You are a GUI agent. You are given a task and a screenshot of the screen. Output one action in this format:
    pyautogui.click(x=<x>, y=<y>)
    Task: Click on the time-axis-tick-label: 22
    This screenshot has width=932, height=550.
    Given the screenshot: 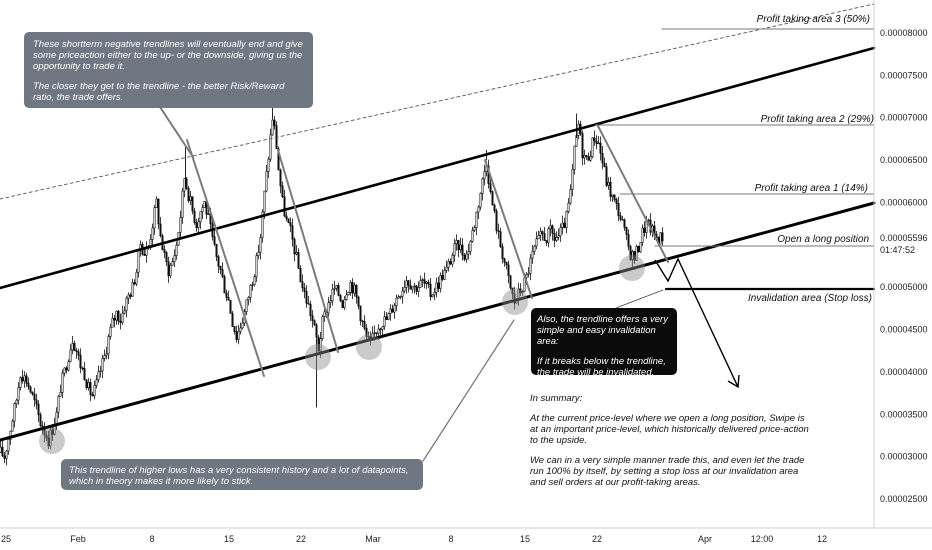 What is the action you would take?
    pyautogui.click(x=301, y=539)
    